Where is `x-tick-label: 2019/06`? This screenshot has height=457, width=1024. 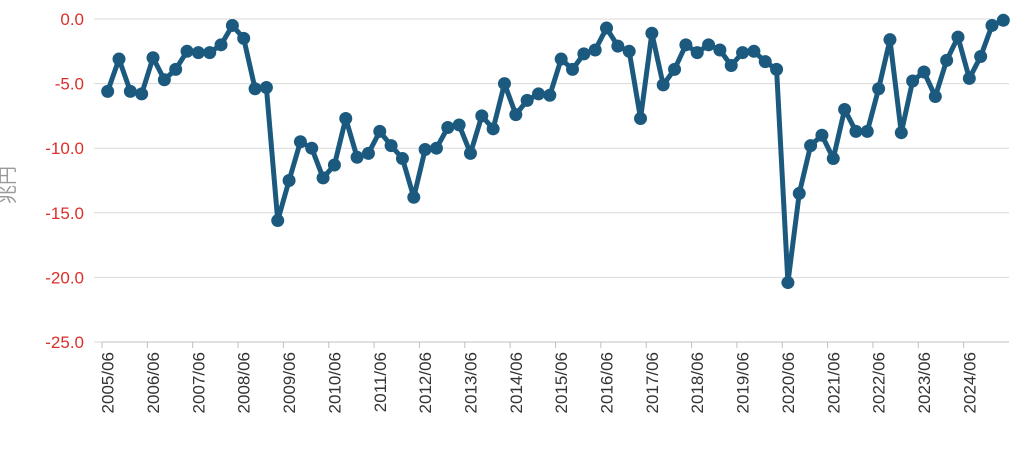 x-tick-label: 2019/06 is located at coordinates (743, 382).